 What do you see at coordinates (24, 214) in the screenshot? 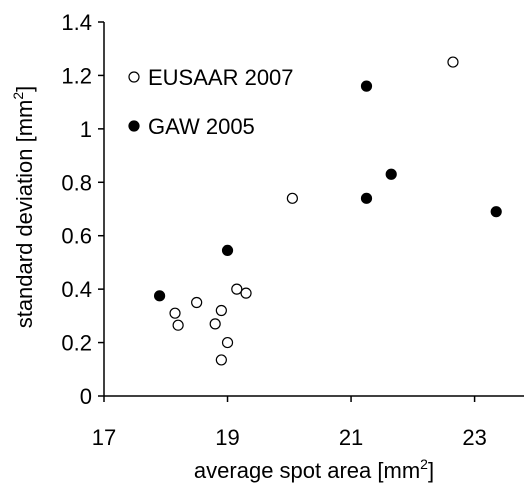
I see `y-axis-label-main: standard deviation [mm` at bounding box center [24, 214].